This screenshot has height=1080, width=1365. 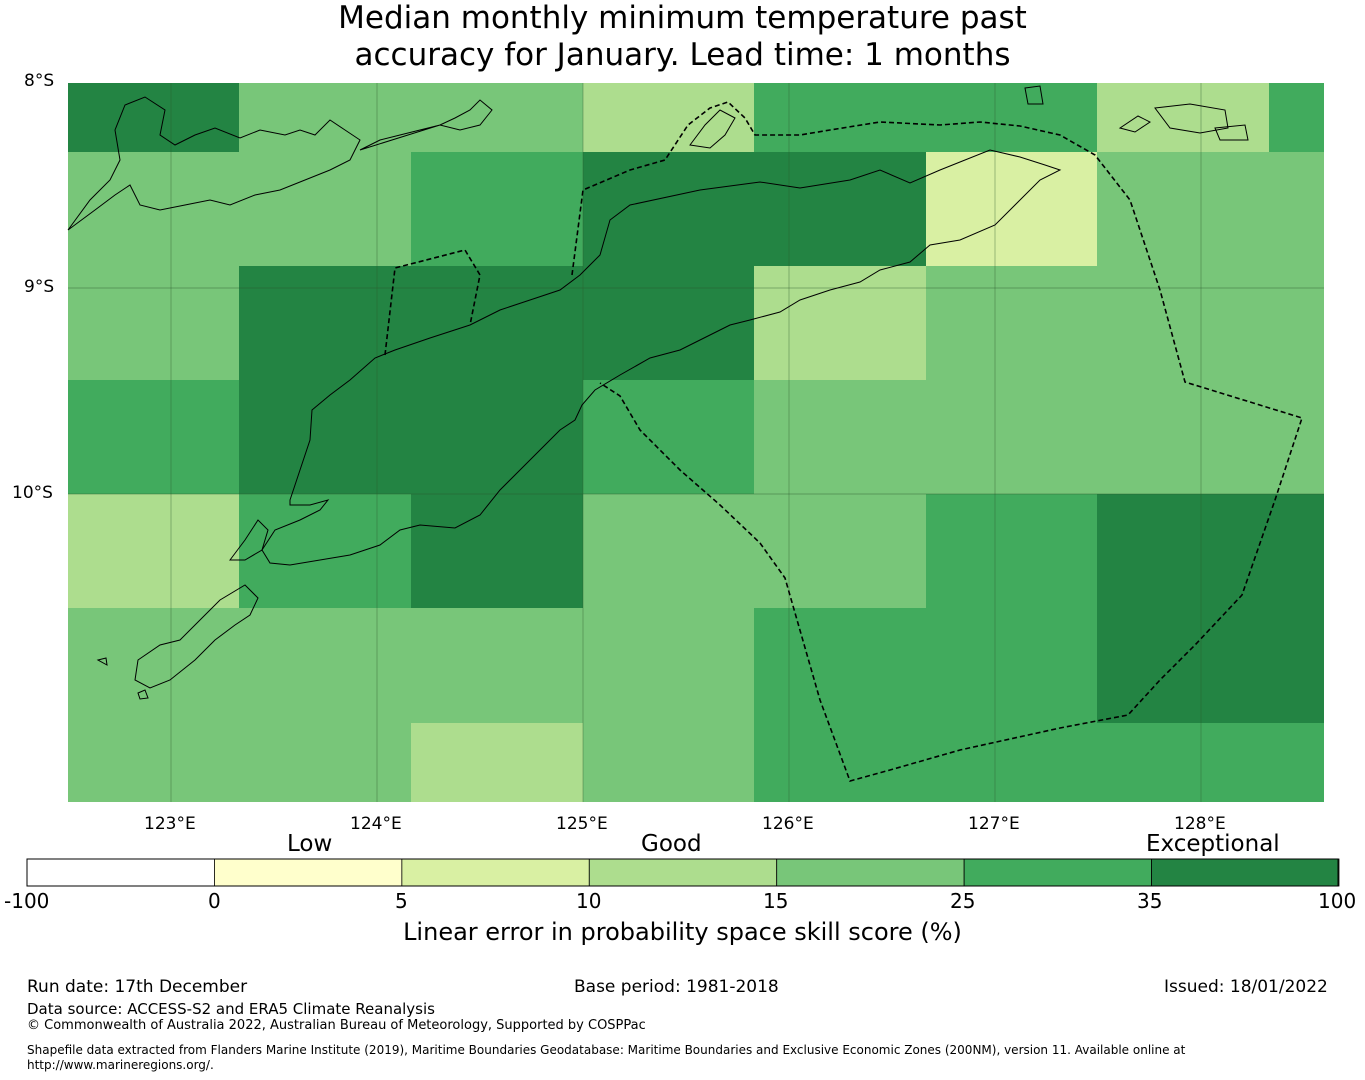 I want to click on cb-tick-0: 0, so click(x=214, y=901).